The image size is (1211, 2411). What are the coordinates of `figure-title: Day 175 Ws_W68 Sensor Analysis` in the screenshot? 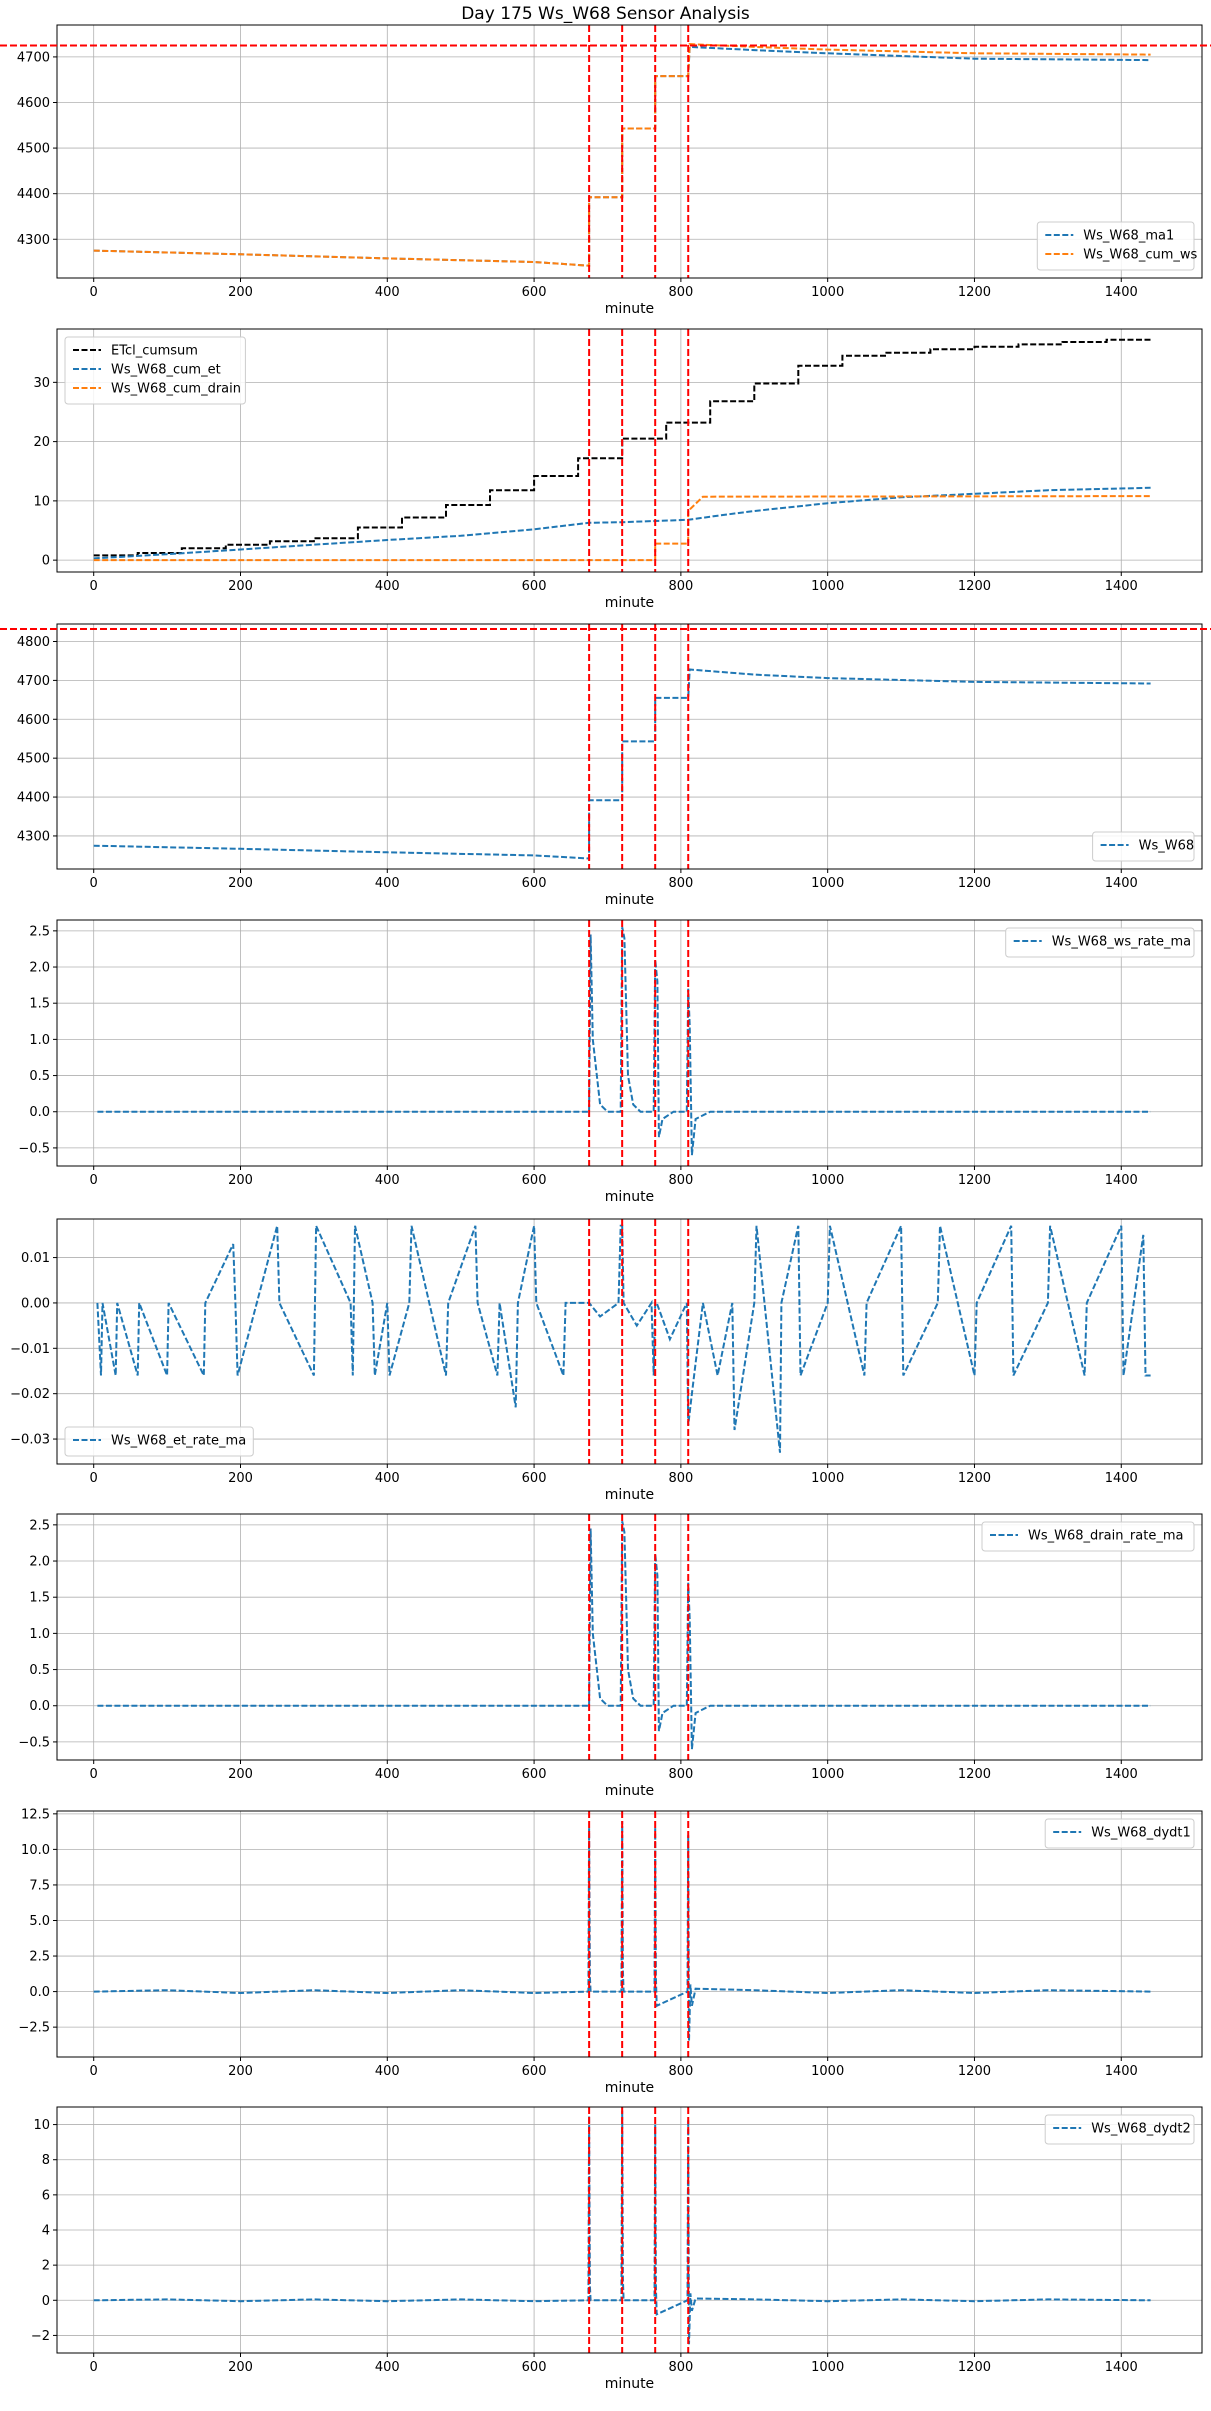 It's located at (605, 14).